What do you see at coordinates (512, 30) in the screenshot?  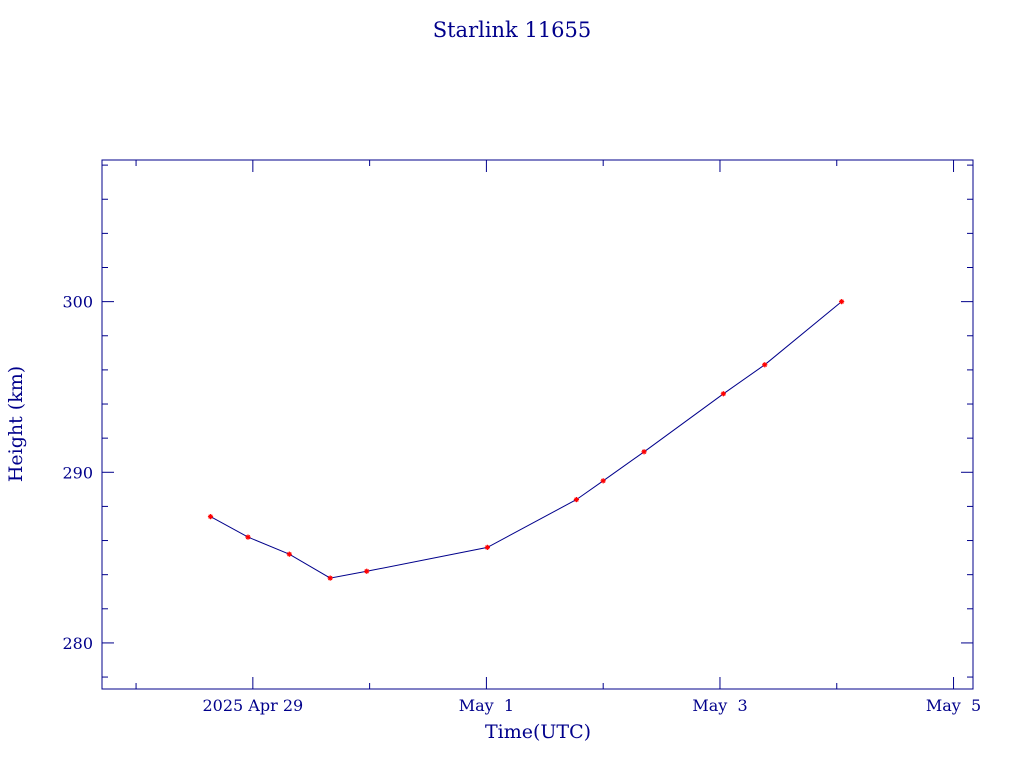 I see `chart-title: Starlink 11655` at bounding box center [512, 30].